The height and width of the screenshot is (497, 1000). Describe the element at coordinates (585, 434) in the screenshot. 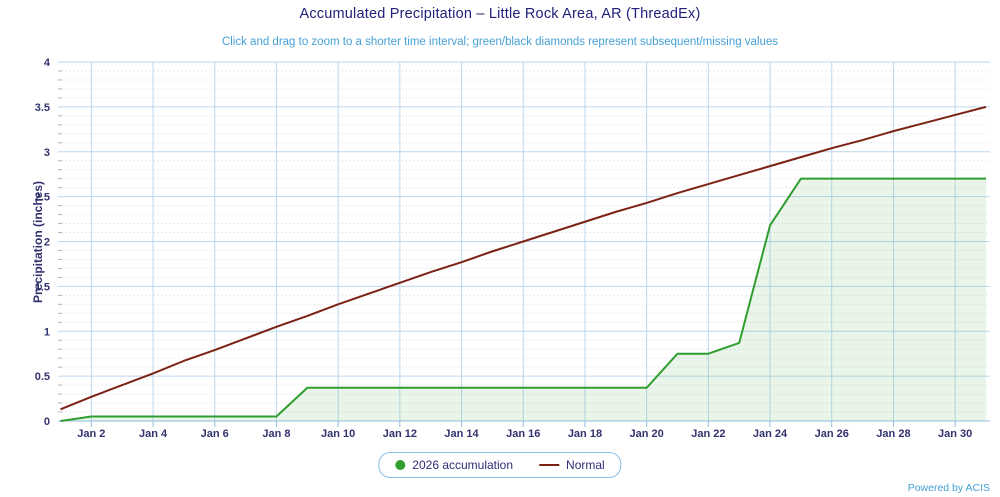

I see `axis-tick-label: Jan 18` at that location.